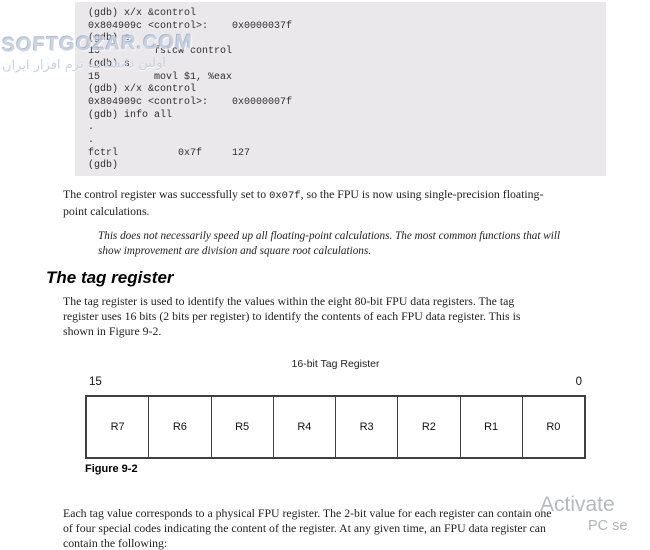 This screenshot has height=550, width=650. Describe the element at coordinates (608, 526) in the screenshot. I see `activate-watermark-line2: PC se` at that location.